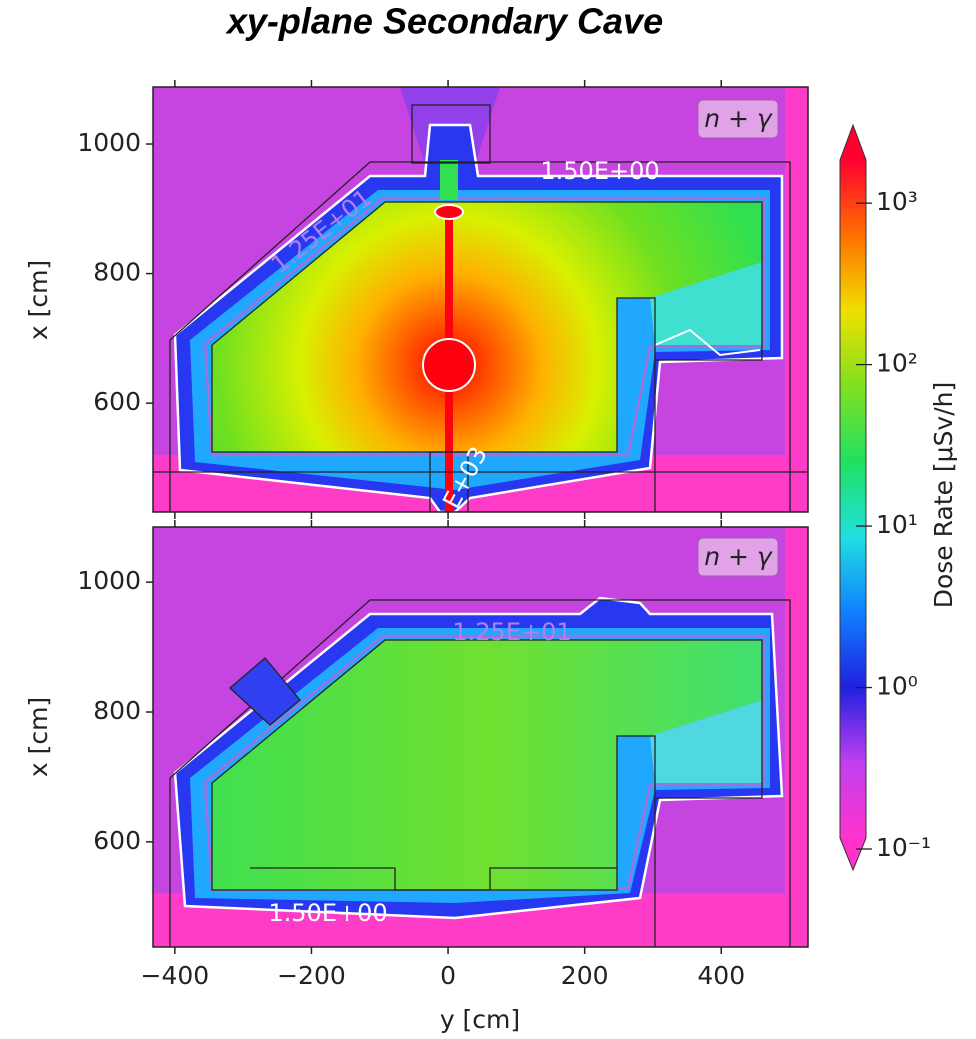 Image resolution: width=976 pixels, height=1039 pixels. I want to click on colorbar-tick-label: 10¹, so click(897, 524).